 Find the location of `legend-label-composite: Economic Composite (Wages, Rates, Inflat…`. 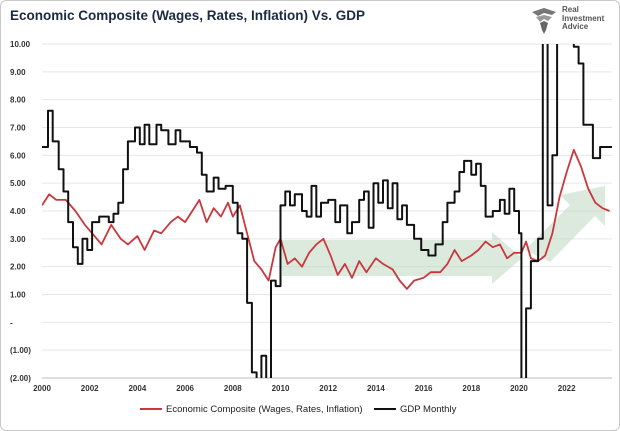

legend-label-composite: Economic Composite (Wages, Rates, Inflat… is located at coordinates (264, 409).